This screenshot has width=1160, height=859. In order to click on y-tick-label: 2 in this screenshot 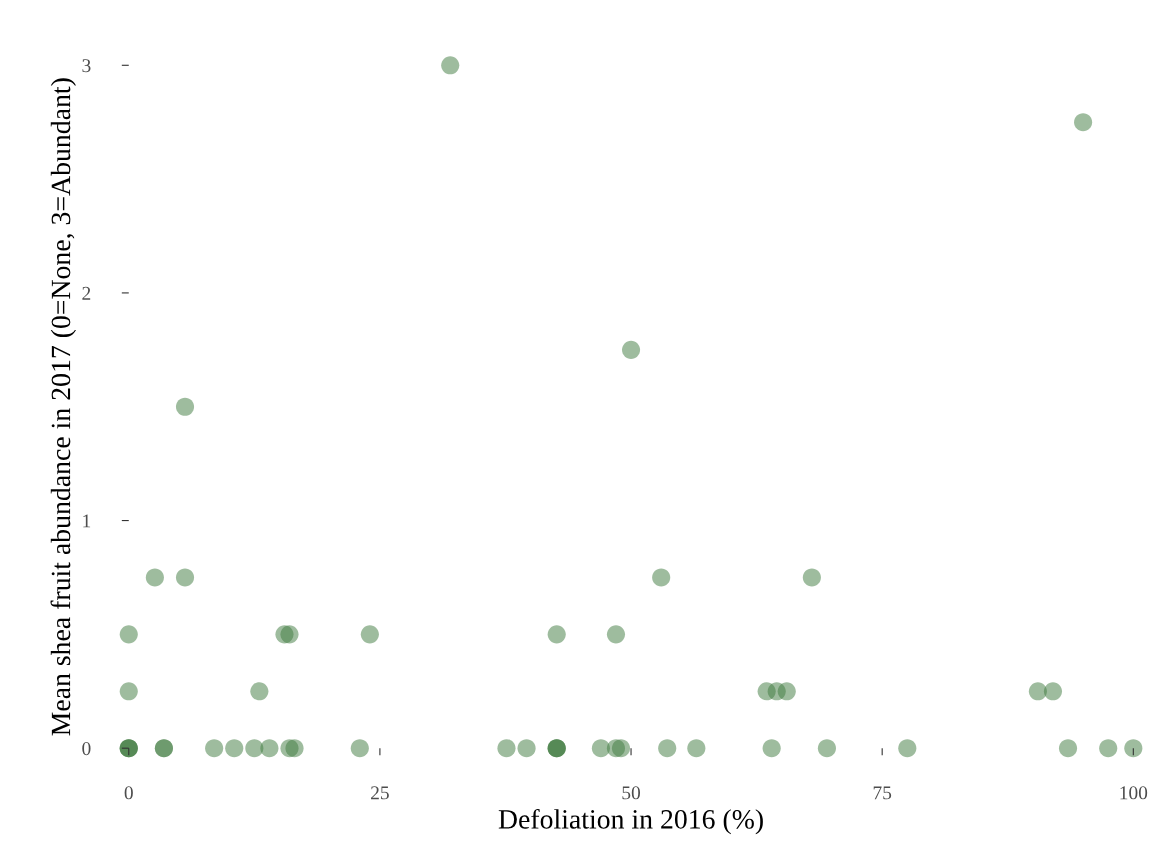, I will do `click(86, 293)`.